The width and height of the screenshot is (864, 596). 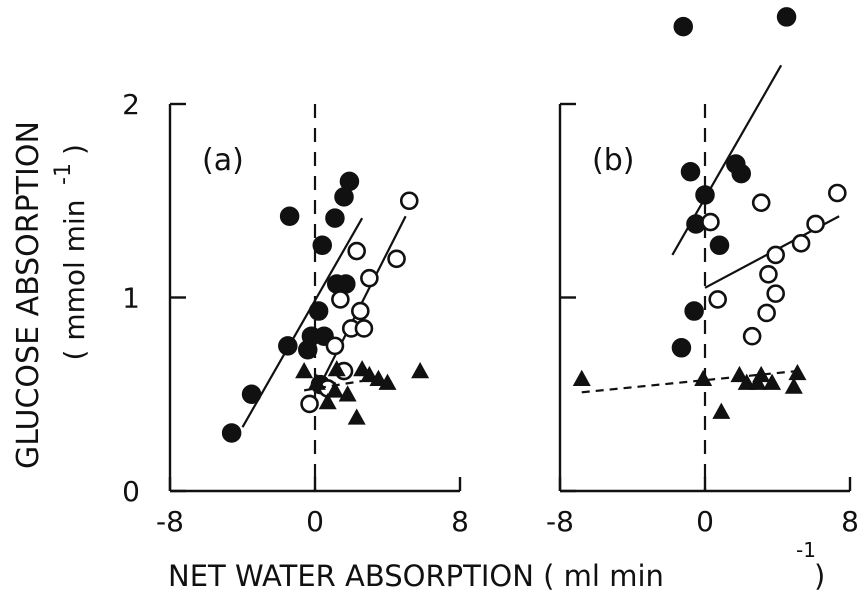 What do you see at coordinates (302, 322) in the screenshot?
I see `fit-line-filled-circle` at bounding box center [302, 322].